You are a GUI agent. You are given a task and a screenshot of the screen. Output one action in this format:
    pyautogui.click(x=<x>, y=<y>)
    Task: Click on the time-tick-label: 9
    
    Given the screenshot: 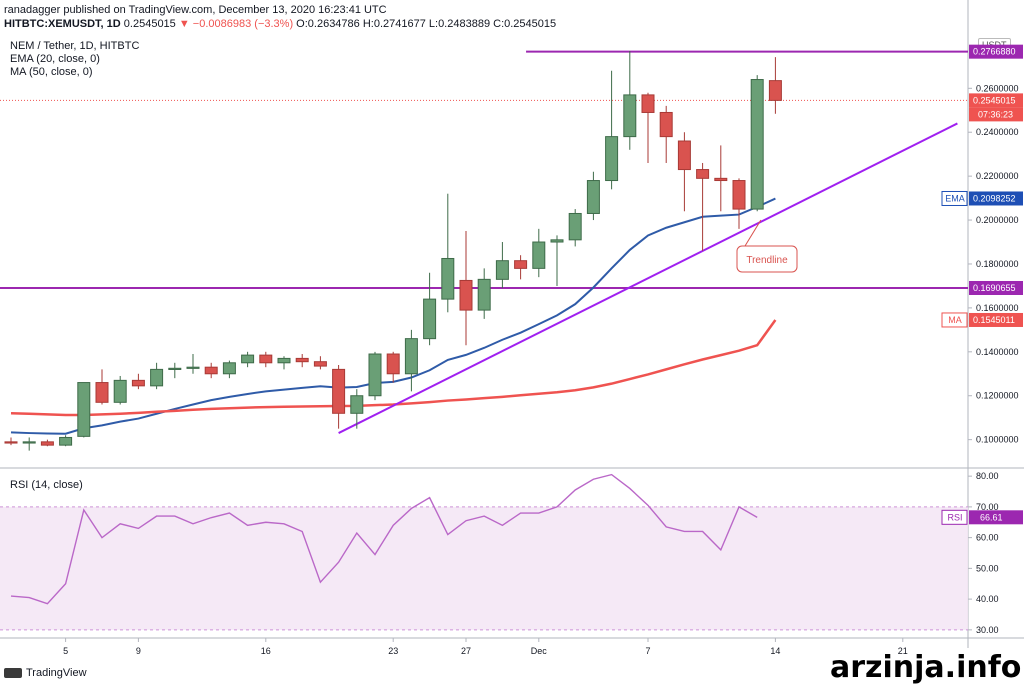 What is the action you would take?
    pyautogui.click(x=138, y=651)
    